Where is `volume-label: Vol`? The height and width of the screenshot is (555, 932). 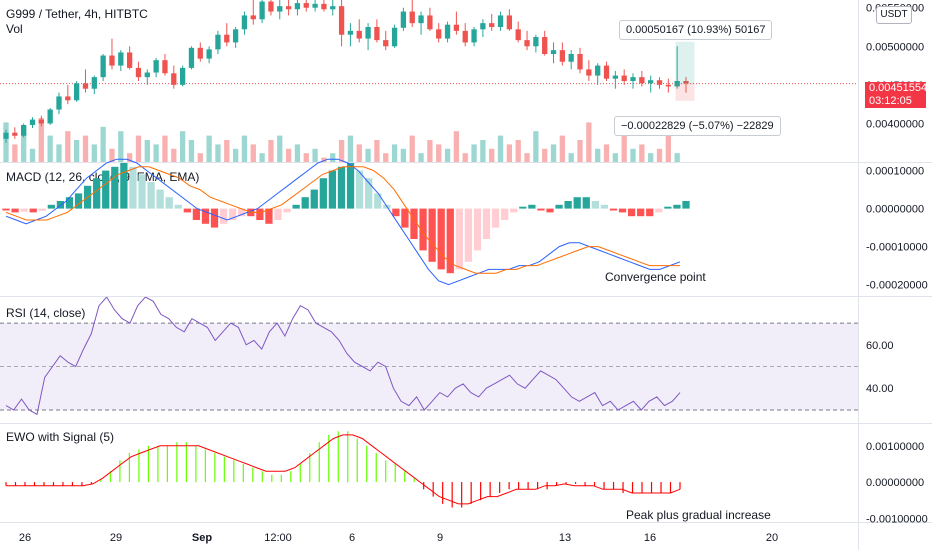 volume-label: Vol is located at coordinates (14, 29).